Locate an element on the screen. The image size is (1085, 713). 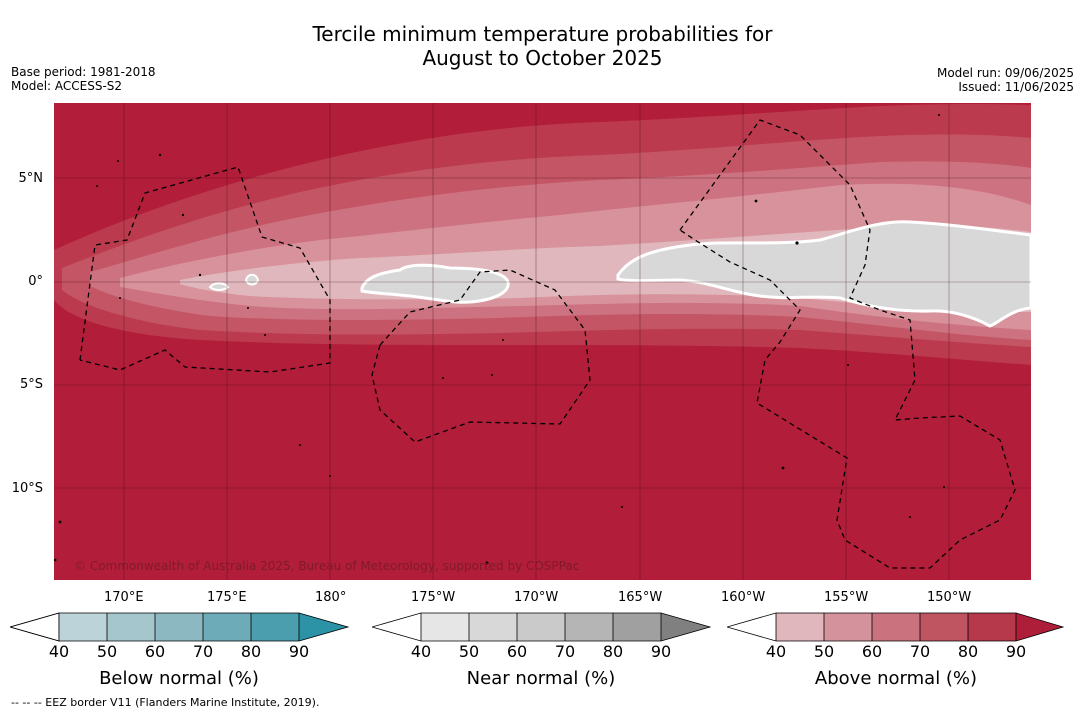
lon-tick-155w: 155°W is located at coordinates (846, 597).